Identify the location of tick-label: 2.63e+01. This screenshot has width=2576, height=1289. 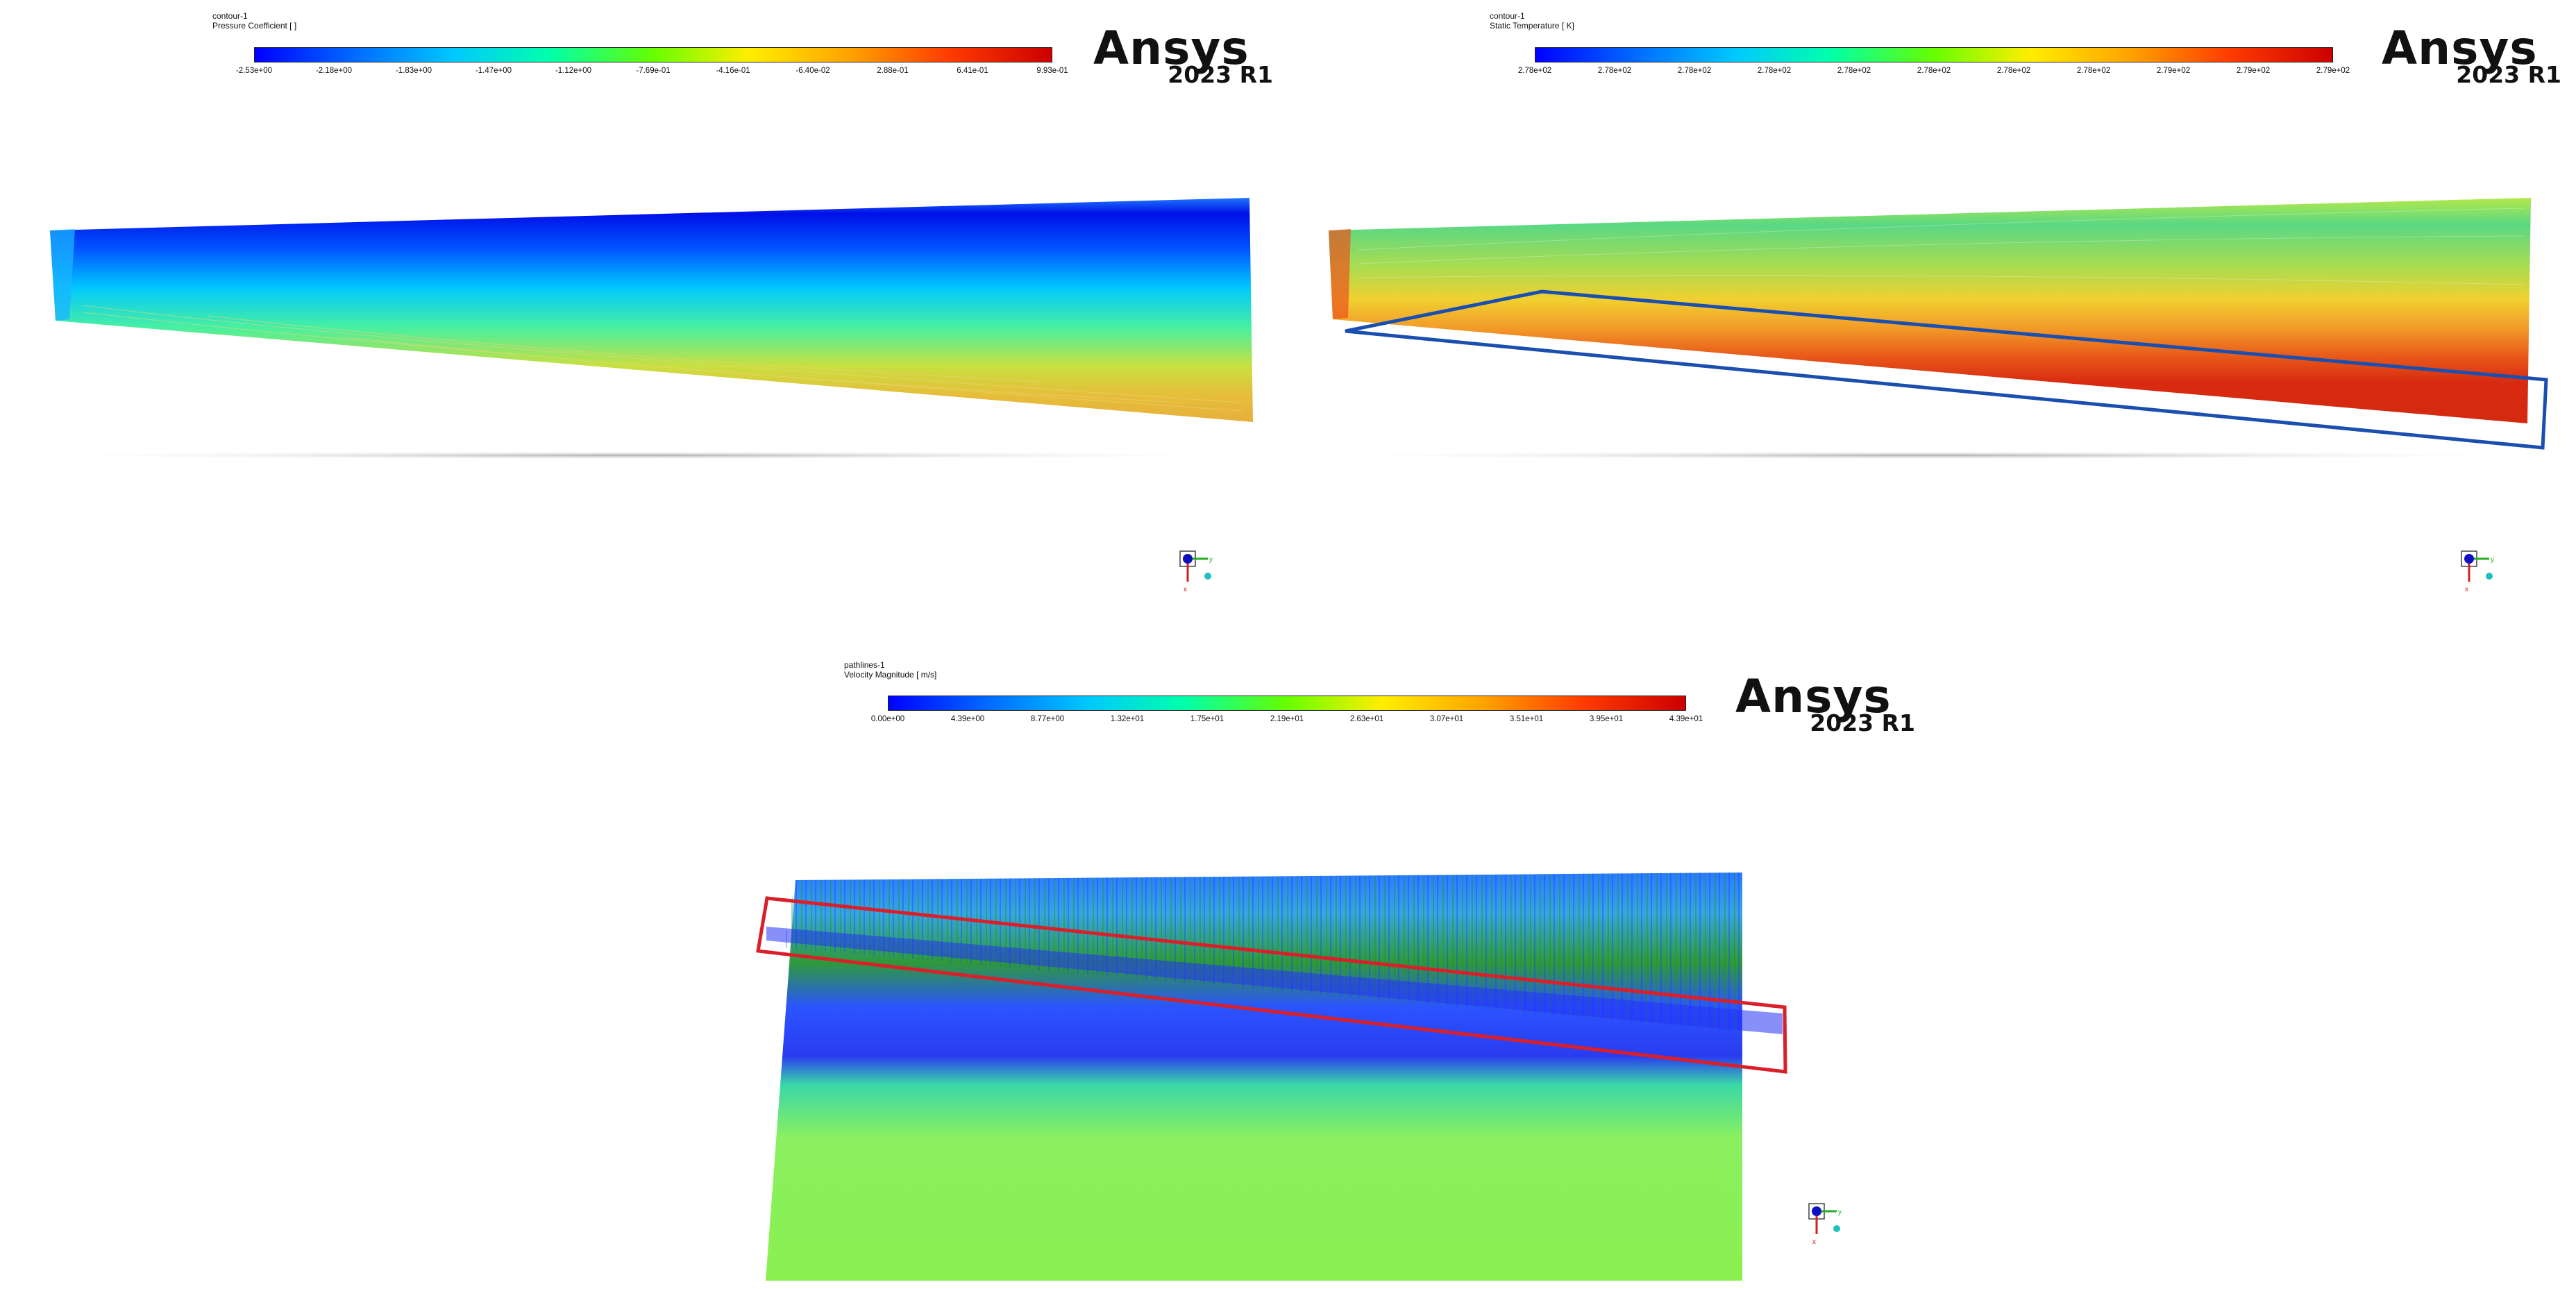
(1366, 719).